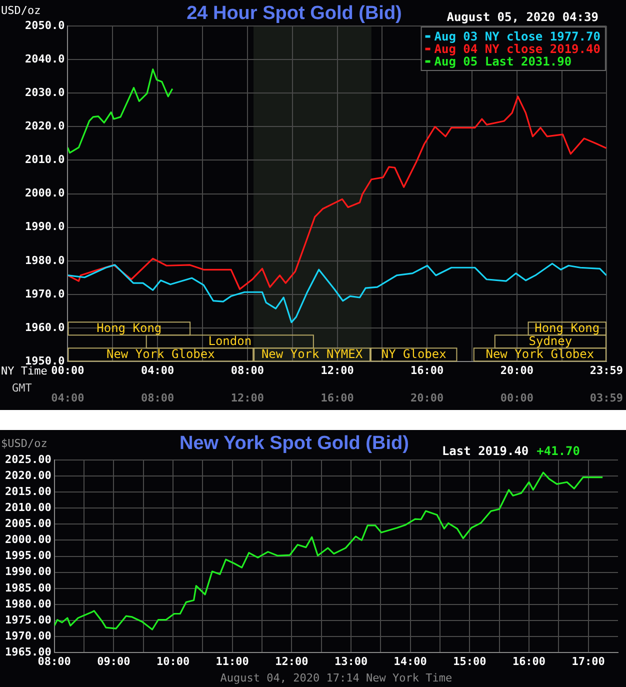 Image resolution: width=626 pixels, height=687 pixels. Describe the element at coordinates (28, 491) in the screenshot. I see `y-tick-label: 2015.00` at that location.